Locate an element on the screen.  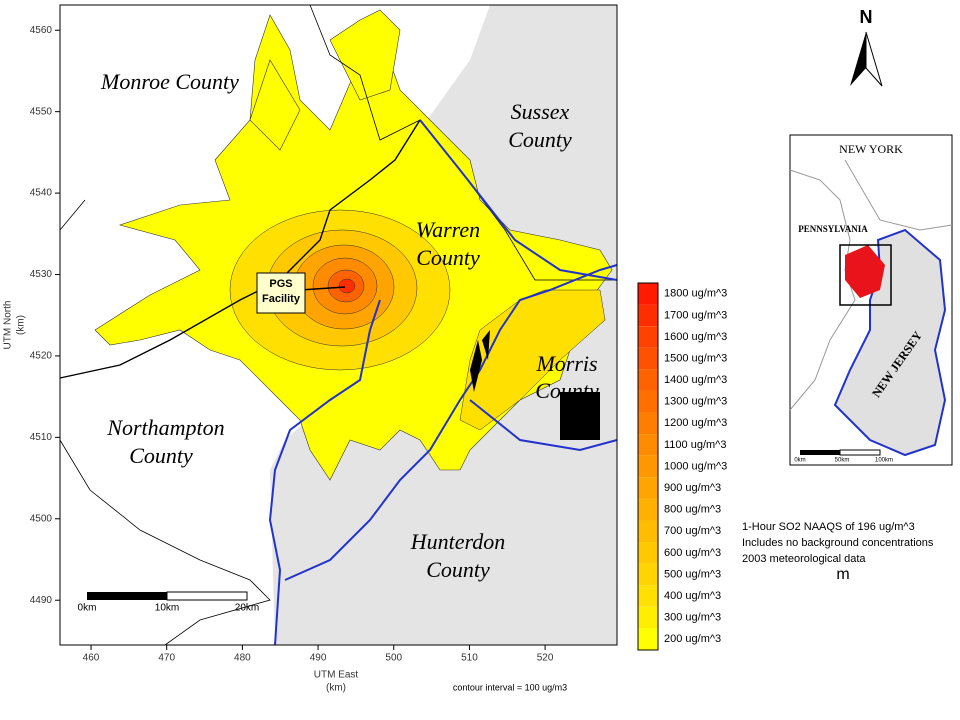
inset-label: NEW YORK is located at coordinates (871, 149).